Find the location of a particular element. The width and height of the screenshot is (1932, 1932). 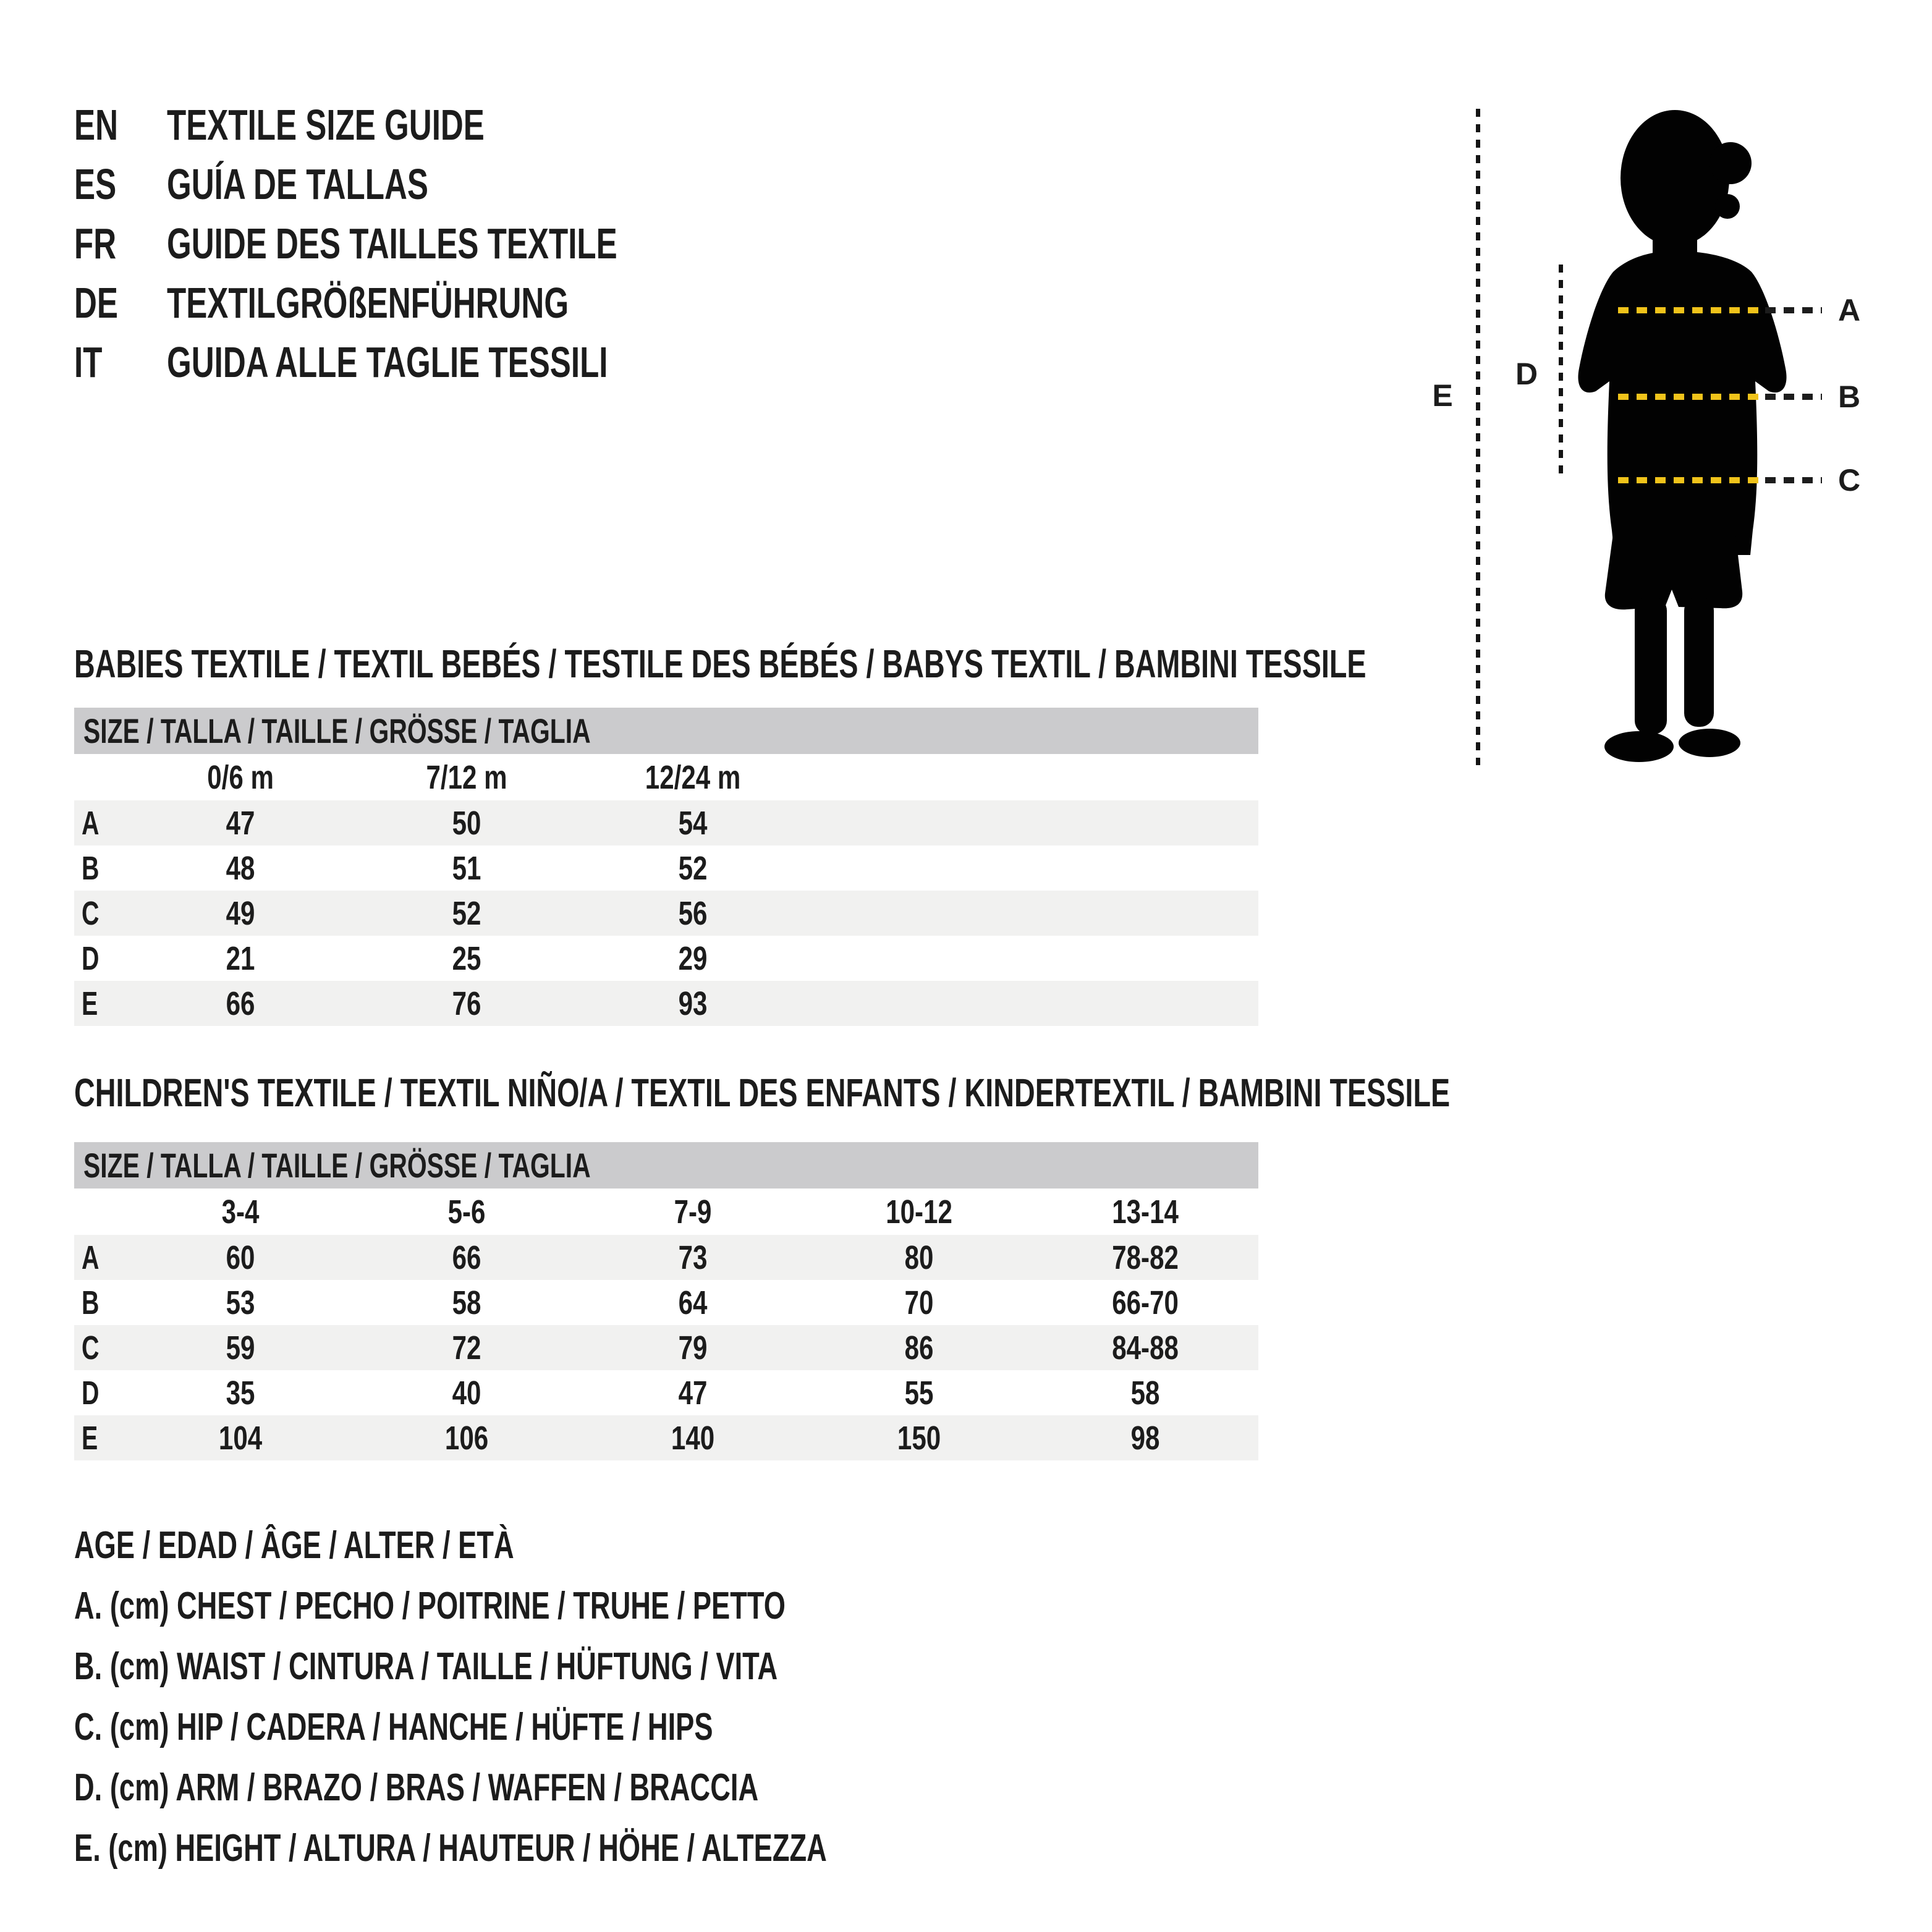

cell: 52 is located at coordinates (466, 913).